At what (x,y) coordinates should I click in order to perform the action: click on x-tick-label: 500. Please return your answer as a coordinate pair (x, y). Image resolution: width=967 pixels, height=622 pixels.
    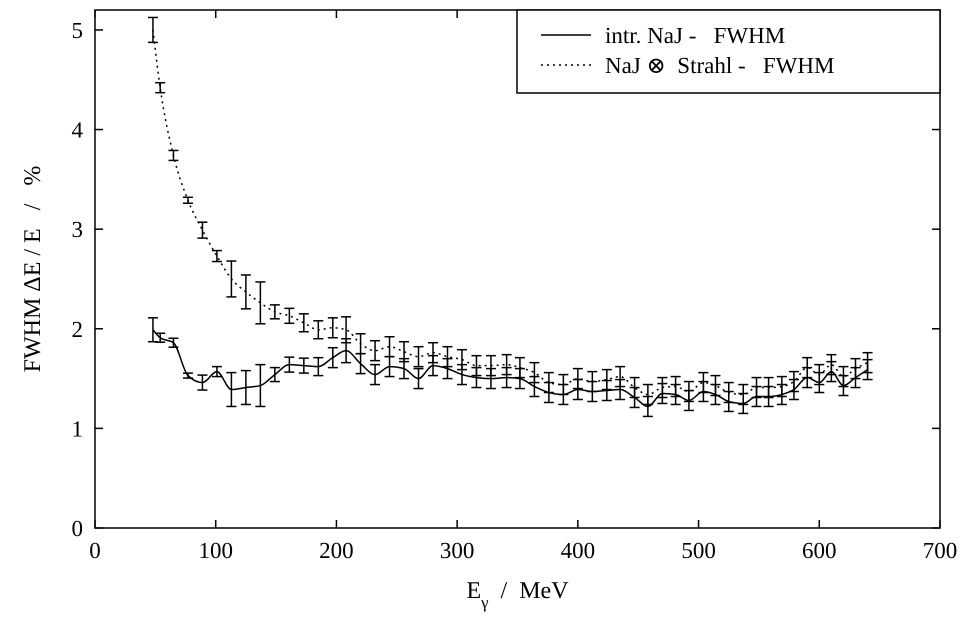
    Looking at the image, I should click on (698, 550).